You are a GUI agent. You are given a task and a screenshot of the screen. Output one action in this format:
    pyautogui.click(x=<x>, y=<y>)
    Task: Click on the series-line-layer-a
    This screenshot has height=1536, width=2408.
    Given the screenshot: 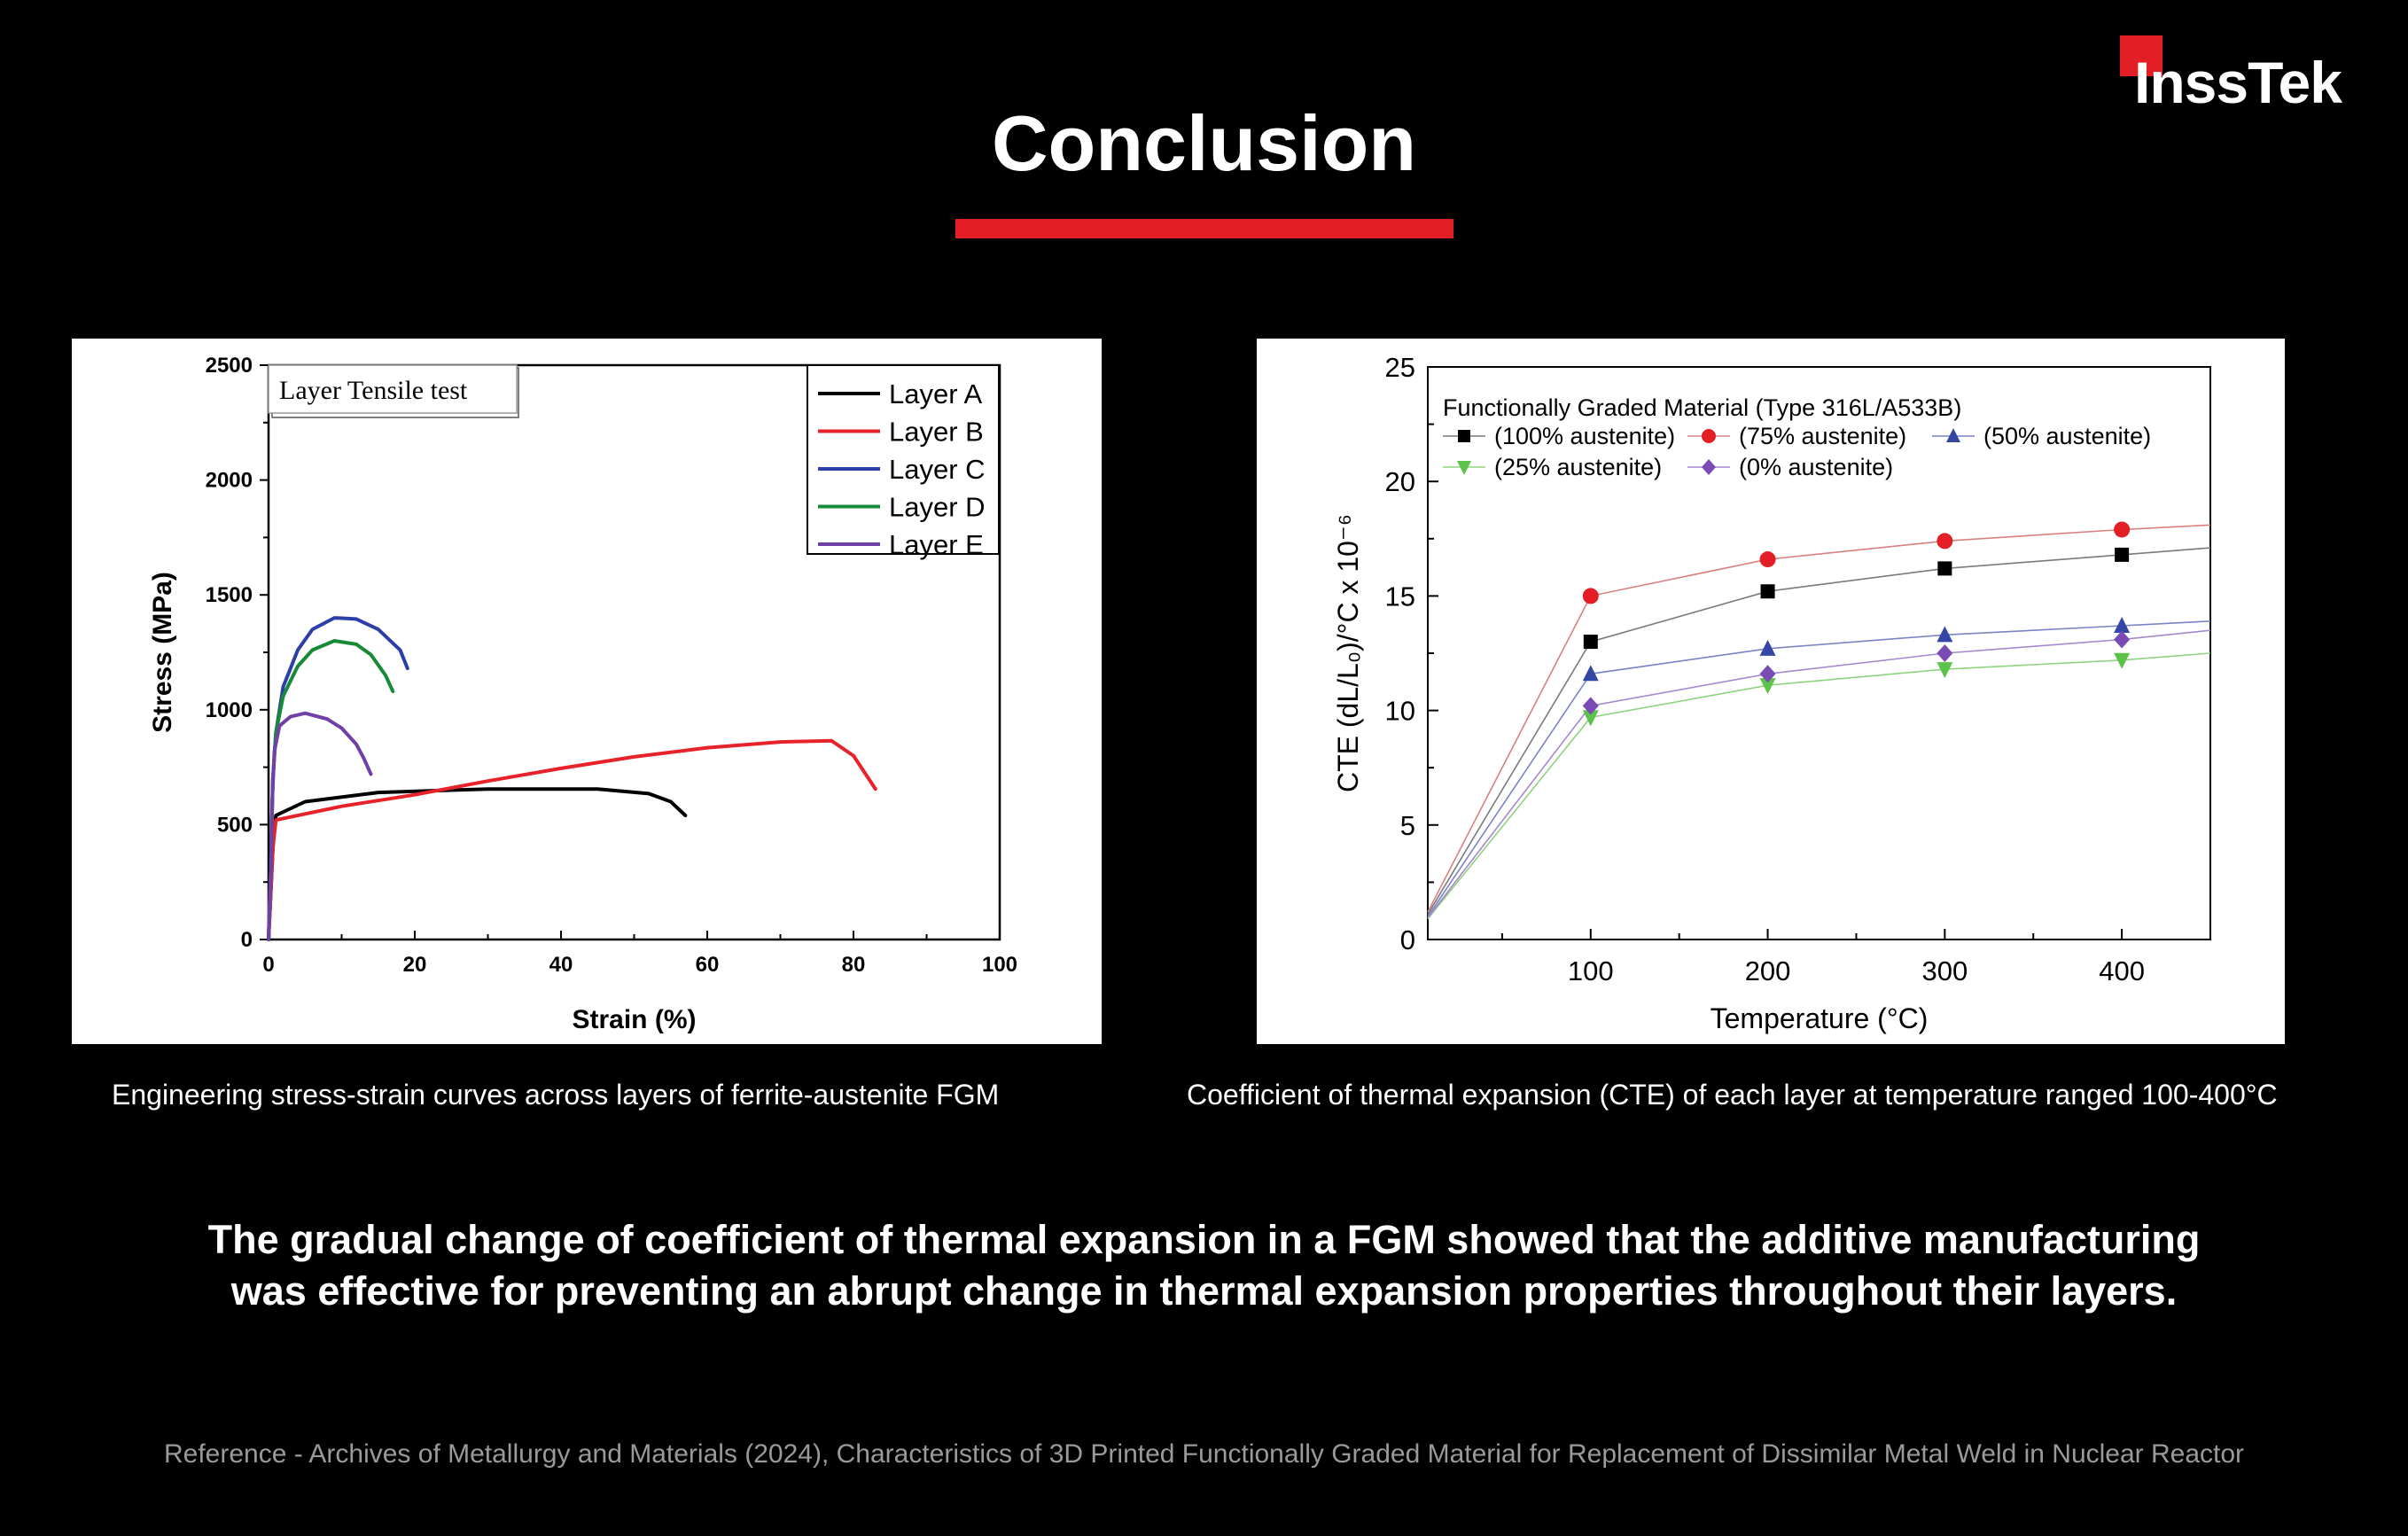 What is the action you would take?
    pyautogui.click(x=477, y=864)
    